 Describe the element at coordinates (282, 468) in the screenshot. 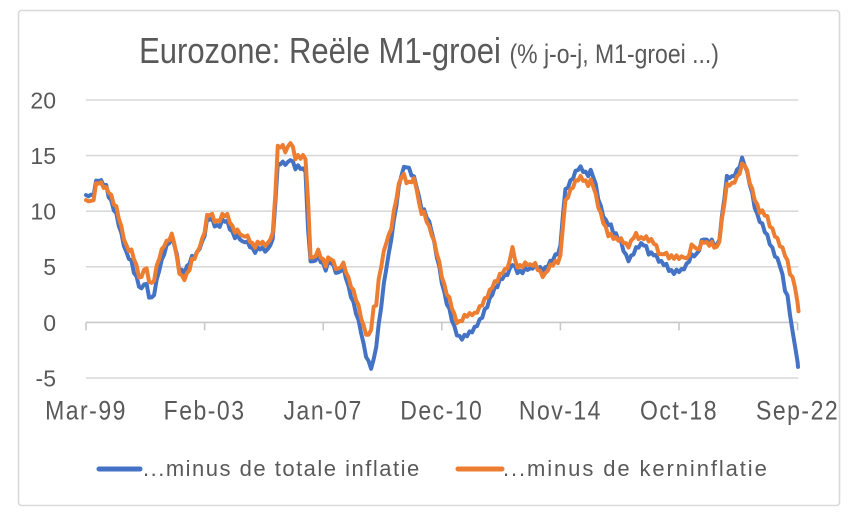

I see `svg-text: ...minus de totale inflatie` at that location.